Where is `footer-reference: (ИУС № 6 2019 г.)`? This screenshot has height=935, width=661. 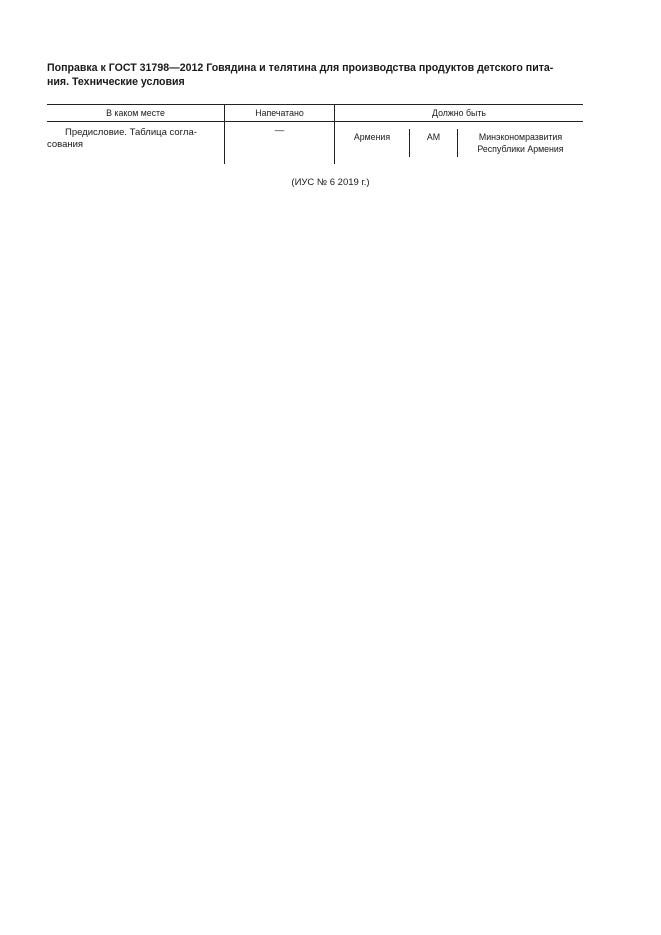 footer-reference: (ИУС № 6 2019 г.) is located at coordinates (330, 182).